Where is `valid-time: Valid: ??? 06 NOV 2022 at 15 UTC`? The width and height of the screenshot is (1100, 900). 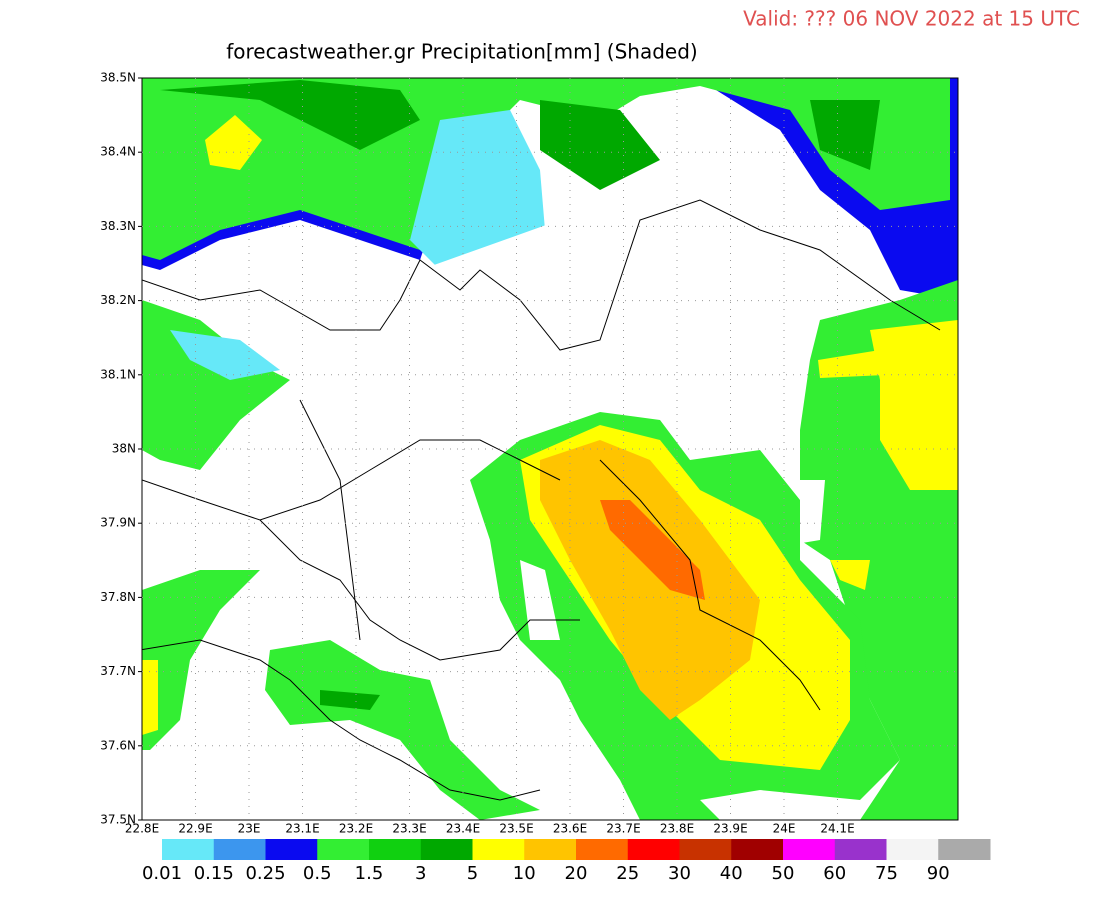
valid-time: Valid: ??? 06 NOV 2022 at 15 UTC is located at coordinates (911, 19).